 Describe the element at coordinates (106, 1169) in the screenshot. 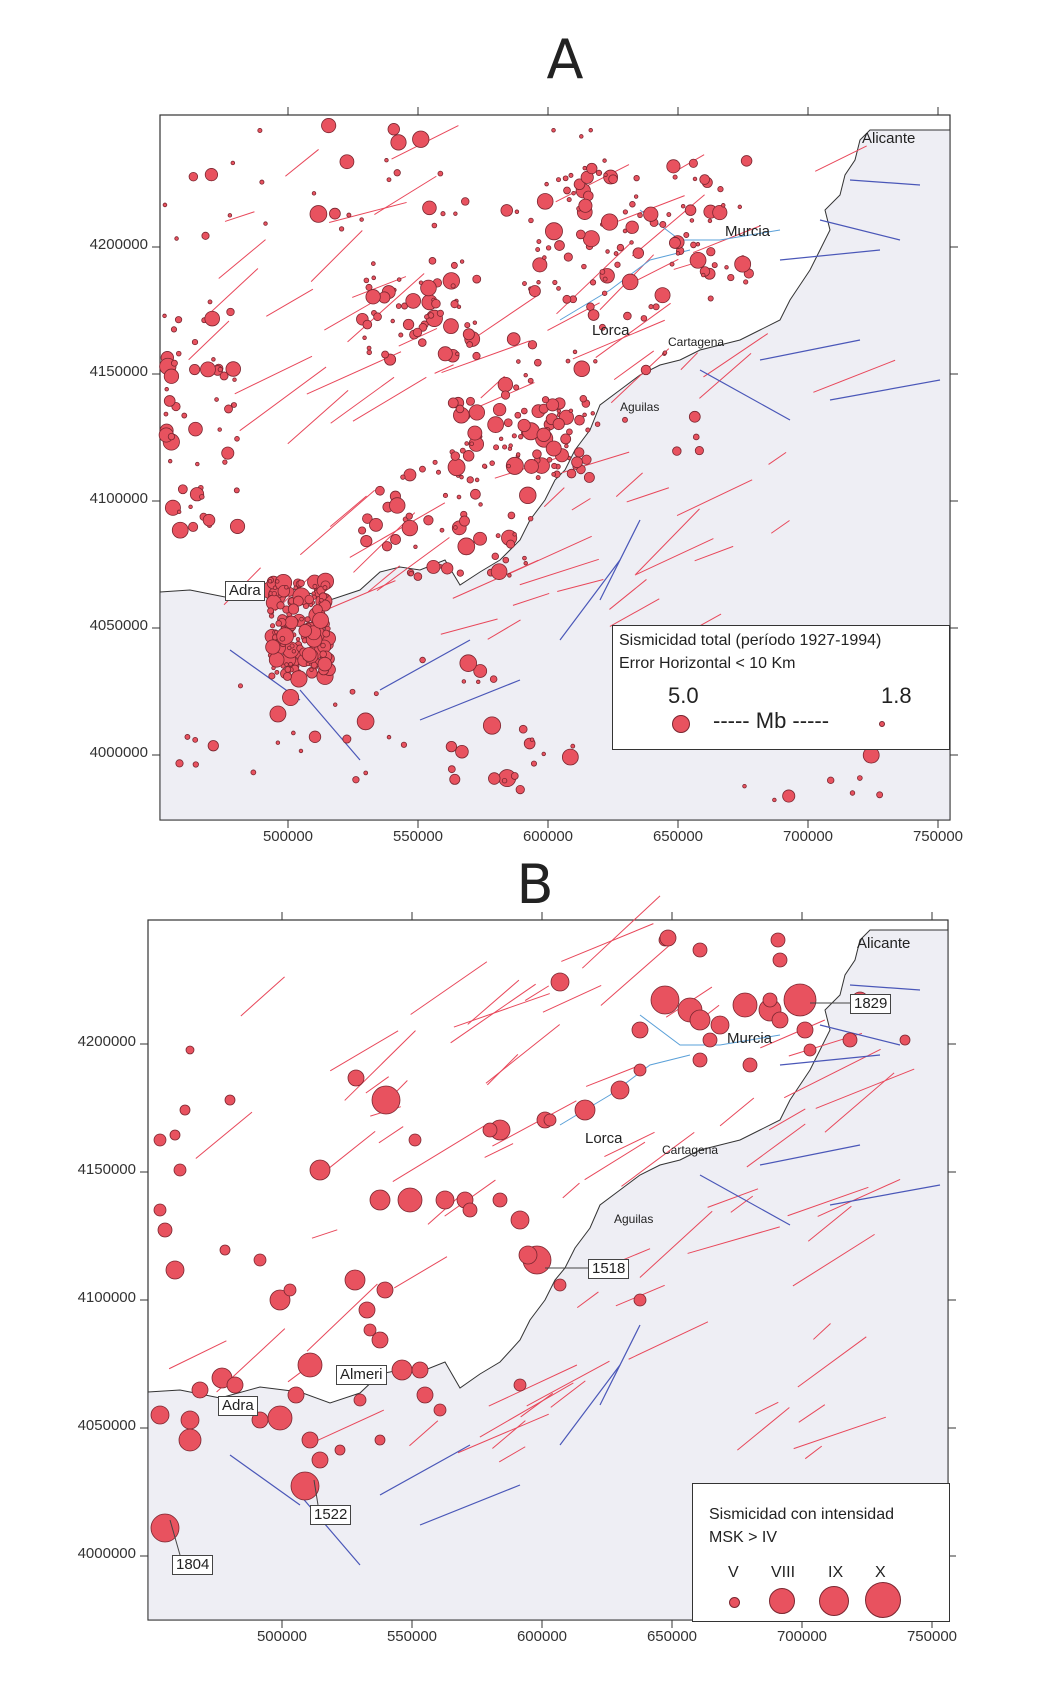

I see `b-ytick-4150000: 4150000` at that location.